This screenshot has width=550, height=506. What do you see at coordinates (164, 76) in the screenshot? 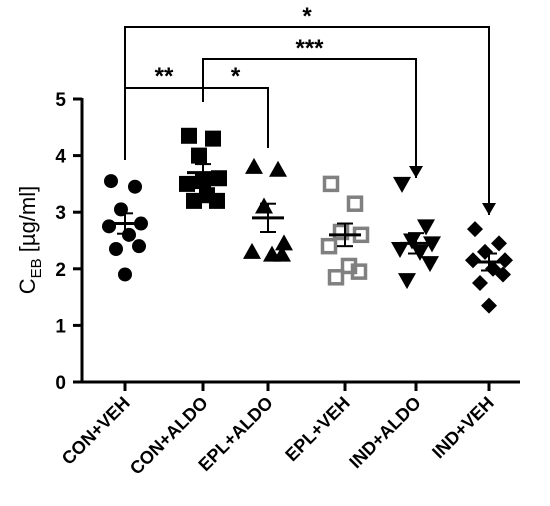
I see `significance-label: **` at bounding box center [164, 76].